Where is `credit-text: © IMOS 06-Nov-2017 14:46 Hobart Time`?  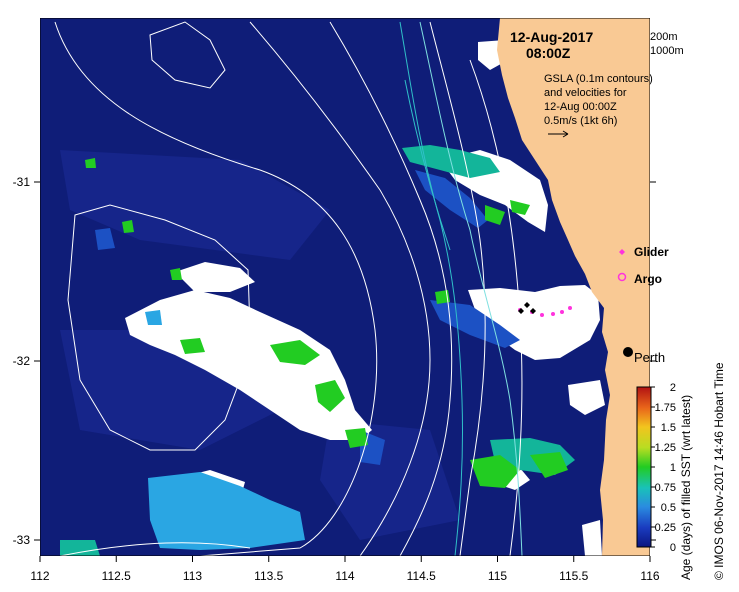 credit-text: © IMOS 06-Nov-2017 14:46 Hobart Time is located at coordinates (719, 471).